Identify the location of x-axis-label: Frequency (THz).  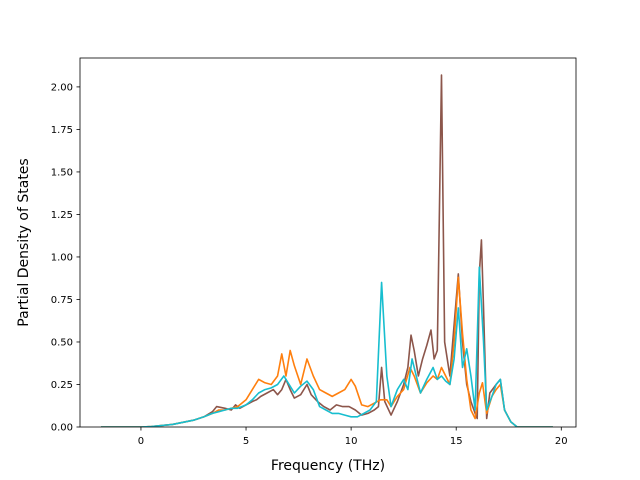
(328, 466).